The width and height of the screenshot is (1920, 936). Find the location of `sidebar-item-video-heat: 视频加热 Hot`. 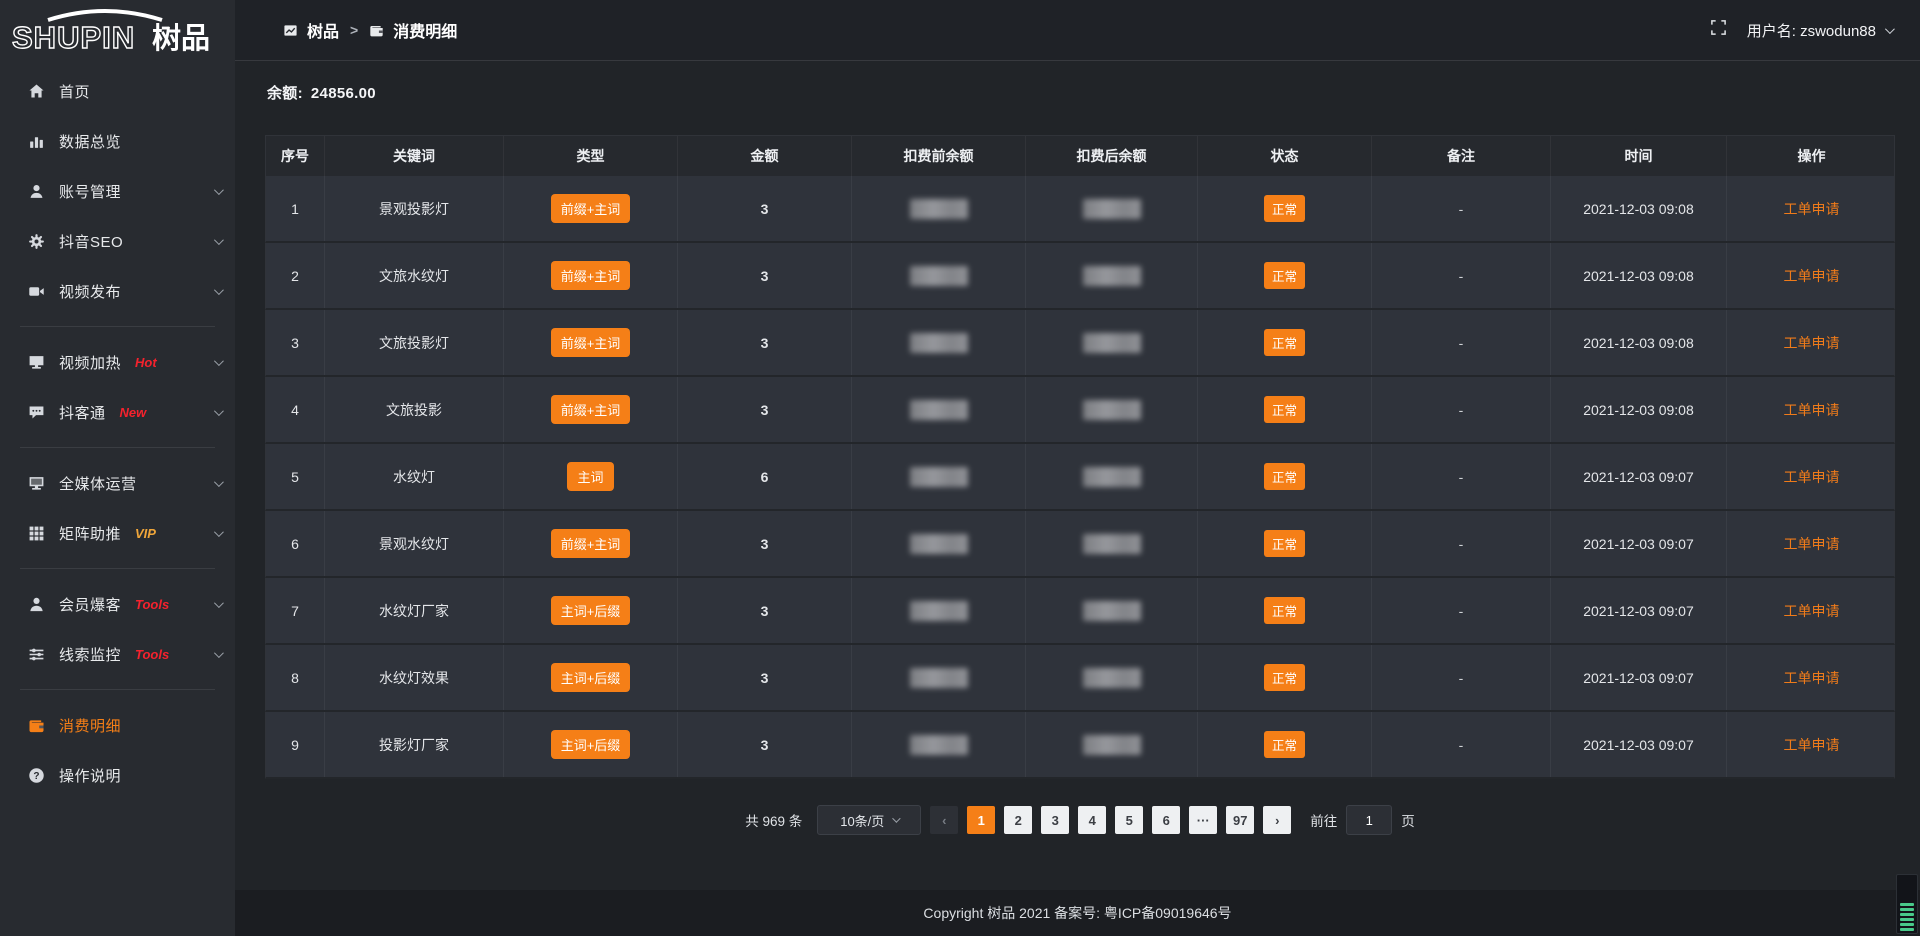

sidebar-item-video-heat: 视频加热 Hot is located at coordinates (117, 362).